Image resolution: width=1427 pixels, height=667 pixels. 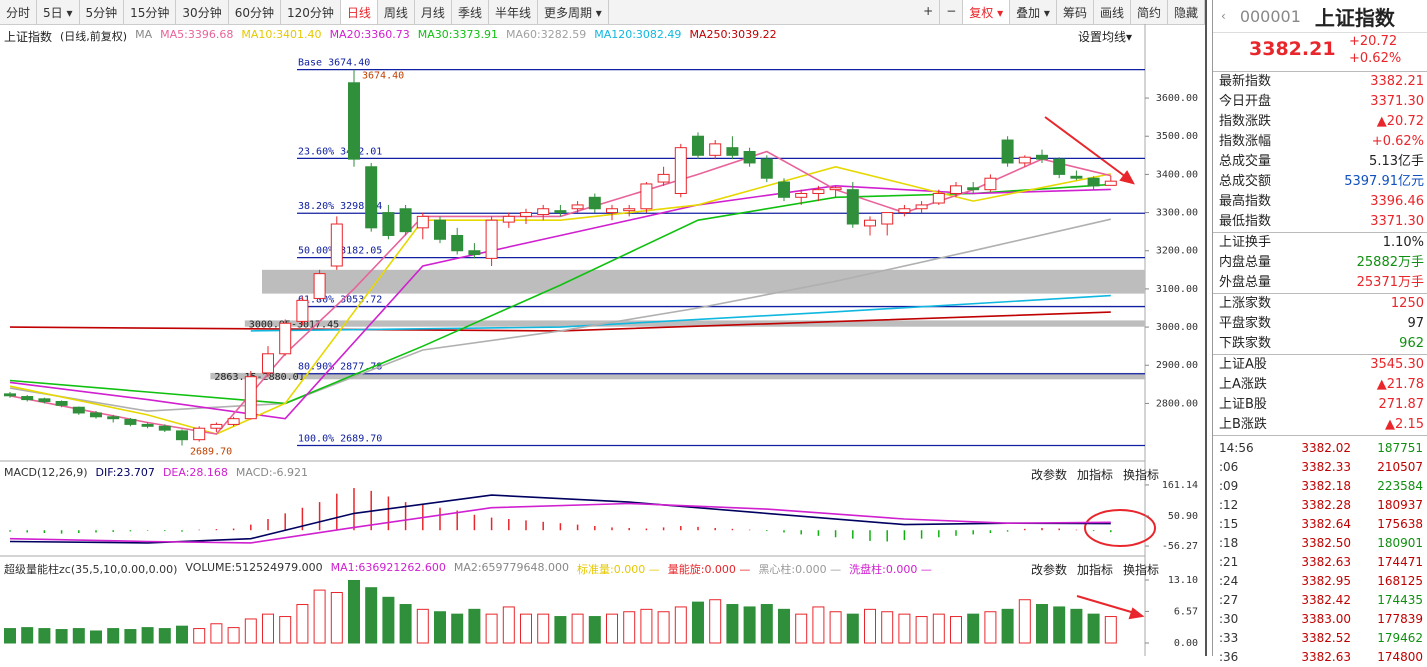 I want to click on tick-volume: 177839, so click(x=1400, y=619).